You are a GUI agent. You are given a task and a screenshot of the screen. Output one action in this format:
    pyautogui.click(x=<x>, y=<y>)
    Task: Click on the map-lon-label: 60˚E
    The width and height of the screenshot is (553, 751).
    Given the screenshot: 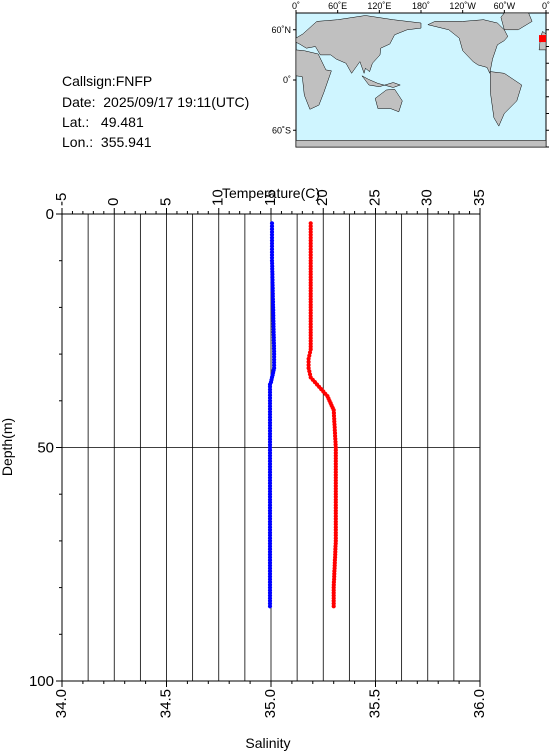 What is the action you would take?
    pyautogui.click(x=337, y=6)
    